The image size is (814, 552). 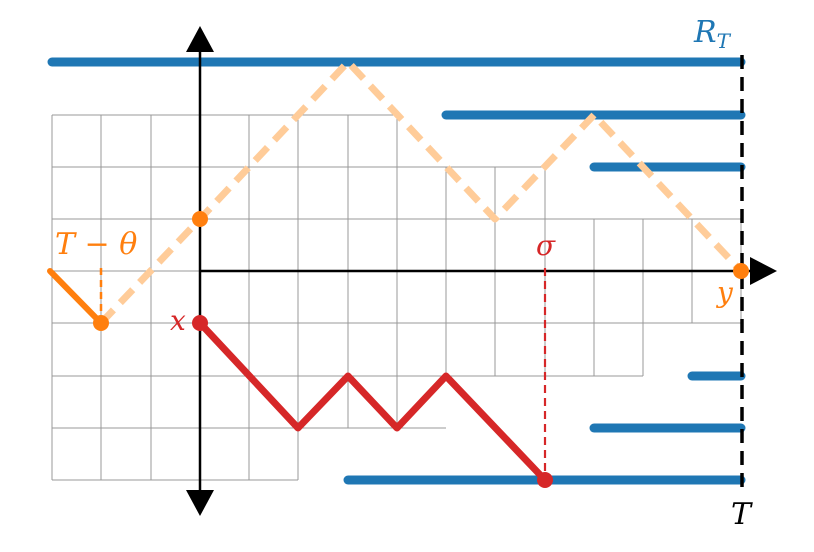 What do you see at coordinates (763, 271) in the screenshot?
I see `x-axis-arrow-right` at bounding box center [763, 271].